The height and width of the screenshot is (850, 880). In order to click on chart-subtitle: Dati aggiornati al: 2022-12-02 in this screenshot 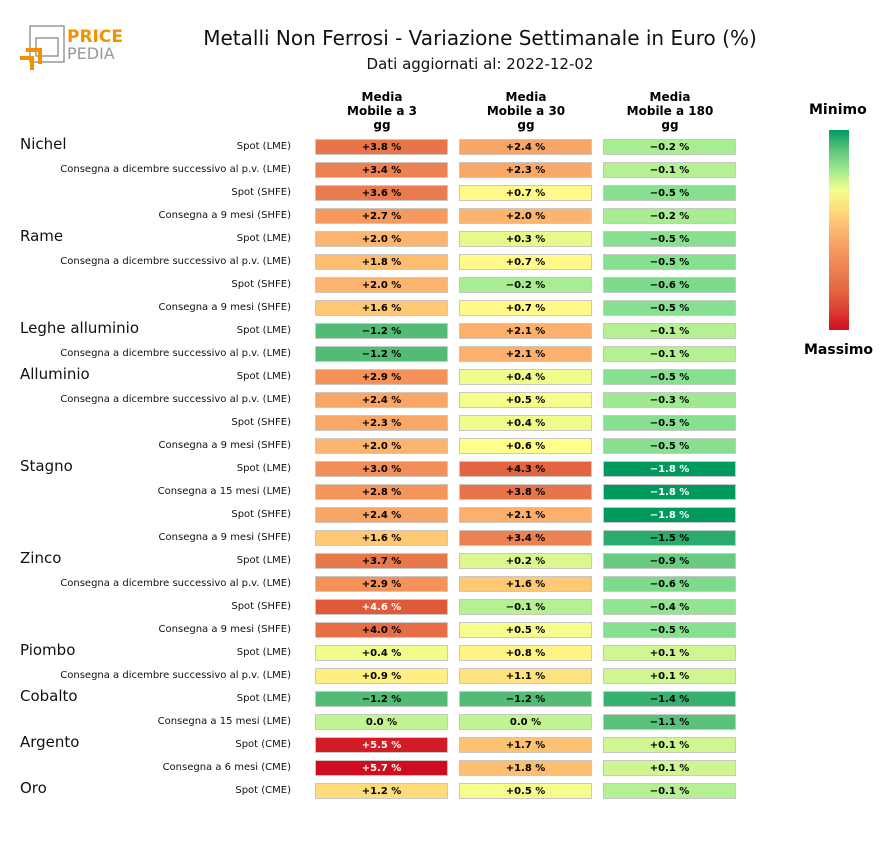, I will do `click(480, 64)`.